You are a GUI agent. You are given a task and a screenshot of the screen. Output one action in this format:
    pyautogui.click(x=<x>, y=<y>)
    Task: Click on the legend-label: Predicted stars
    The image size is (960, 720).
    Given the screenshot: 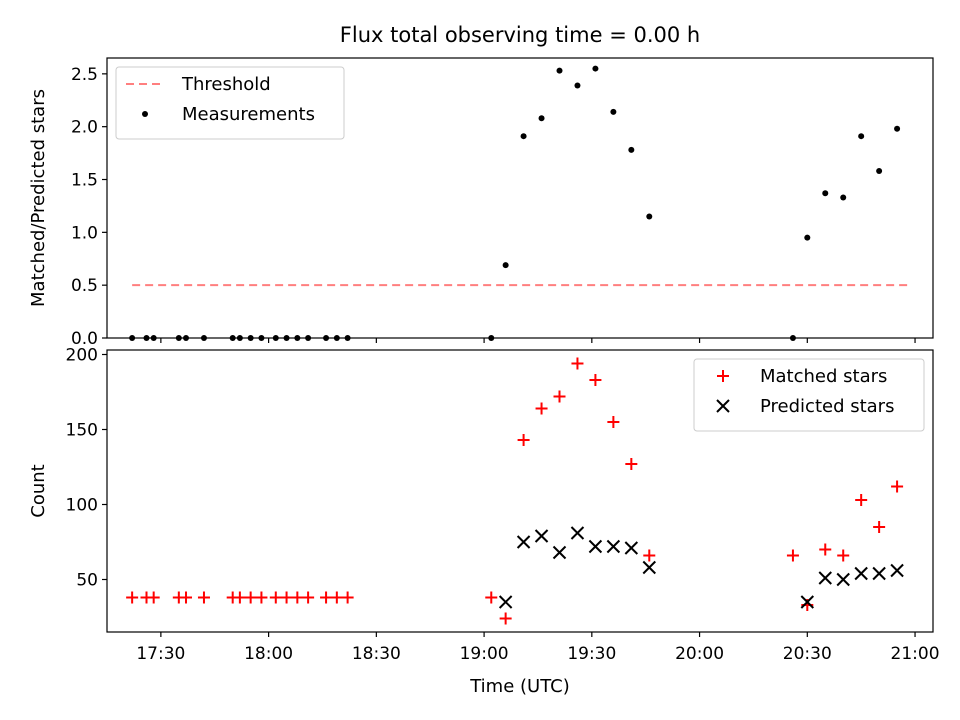 What is the action you would take?
    pyautogui.click(x=827, y=406)
    